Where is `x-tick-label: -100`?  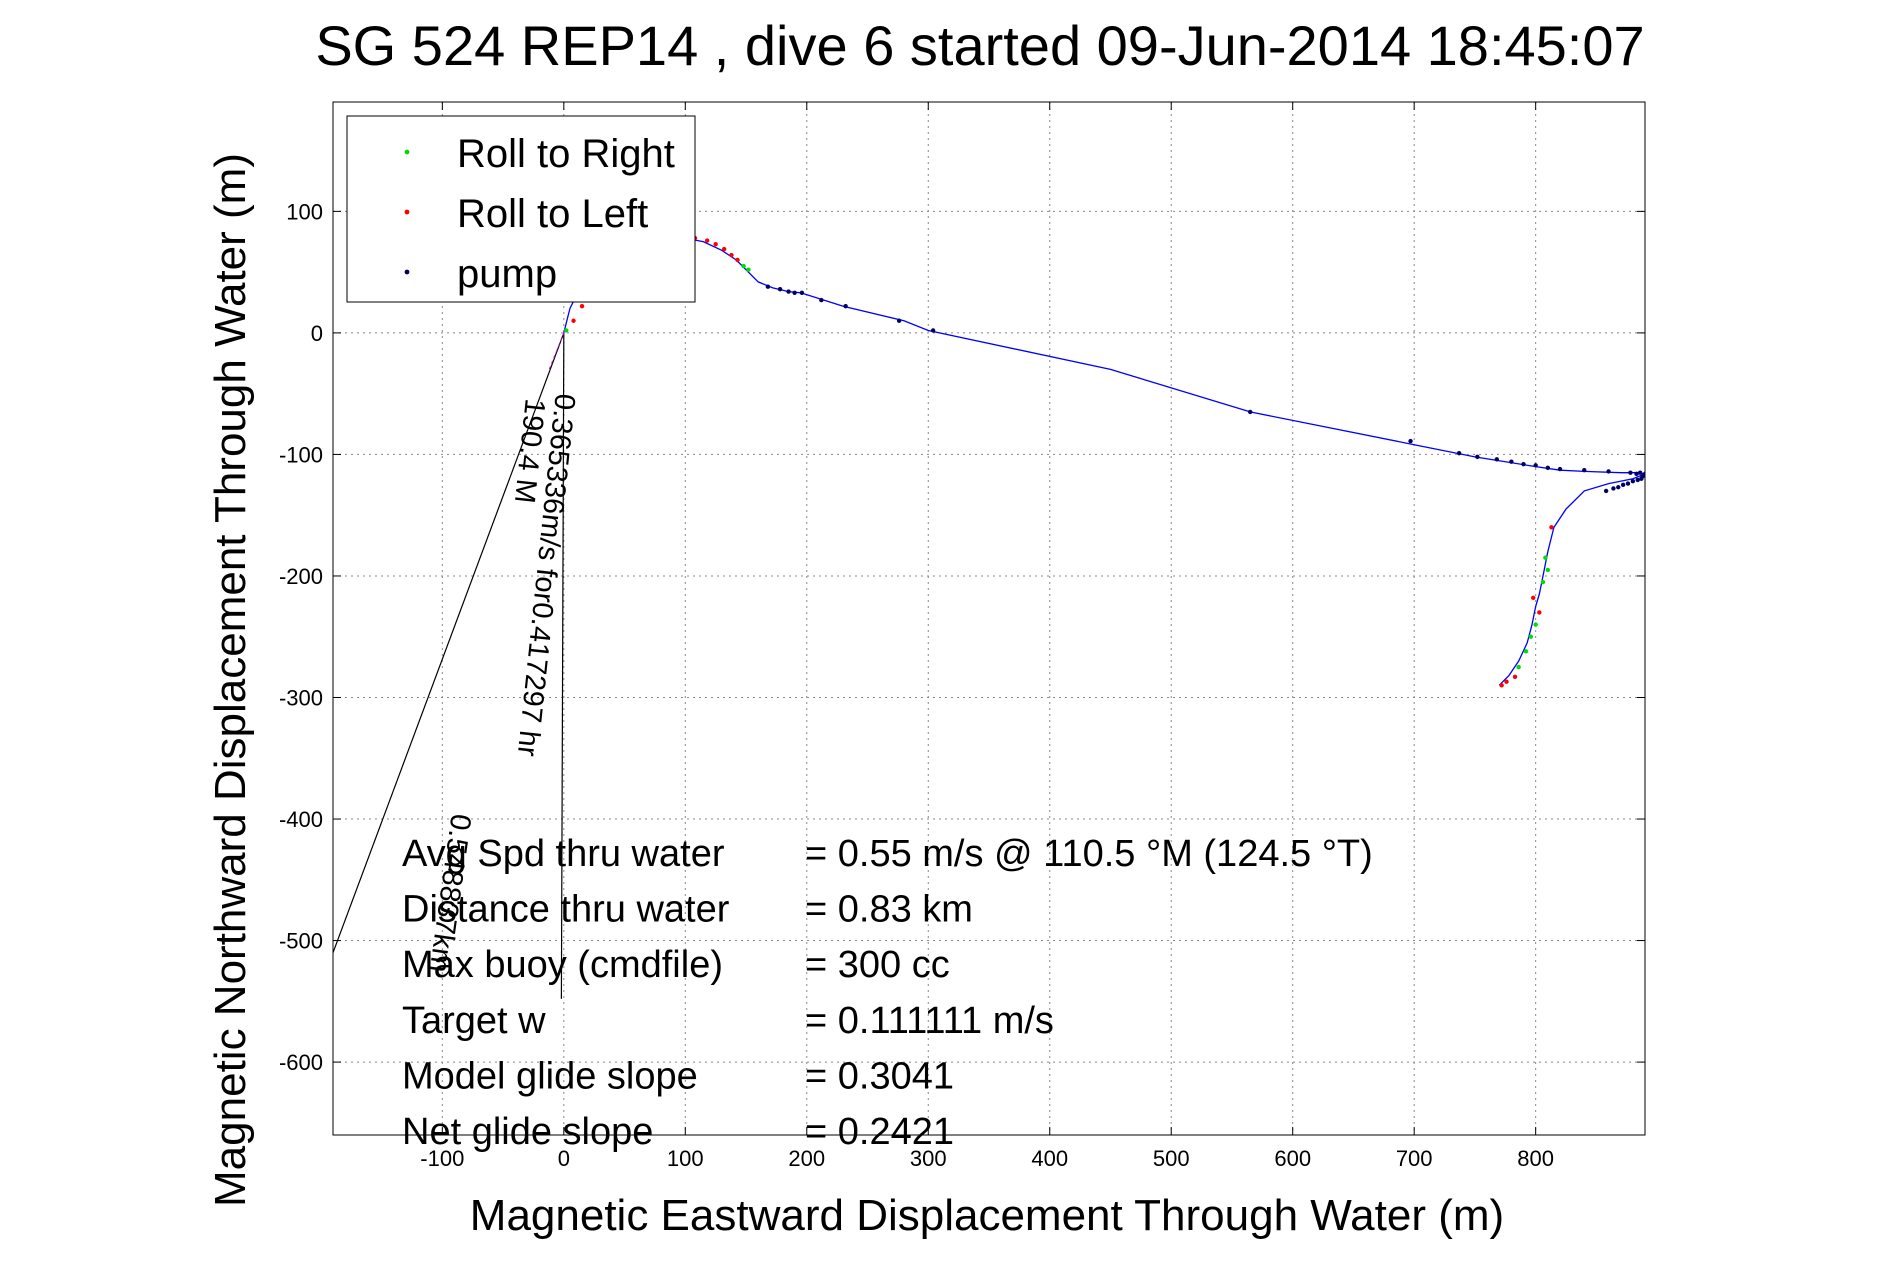
x-tick-label: -100 is located at coordinates (442, 1158).